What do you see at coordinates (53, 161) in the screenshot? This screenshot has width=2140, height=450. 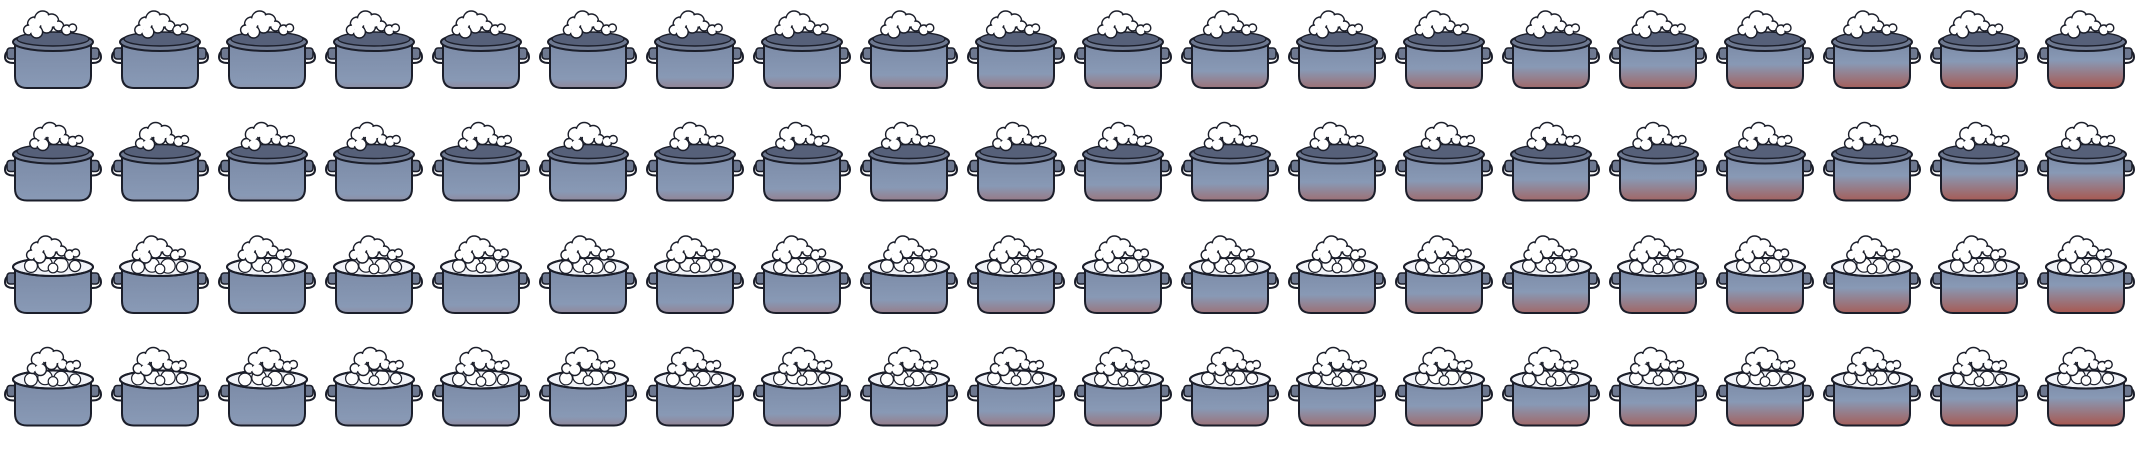 I see `pot-sprite-r2-c1` at bounding box center [53, 161].